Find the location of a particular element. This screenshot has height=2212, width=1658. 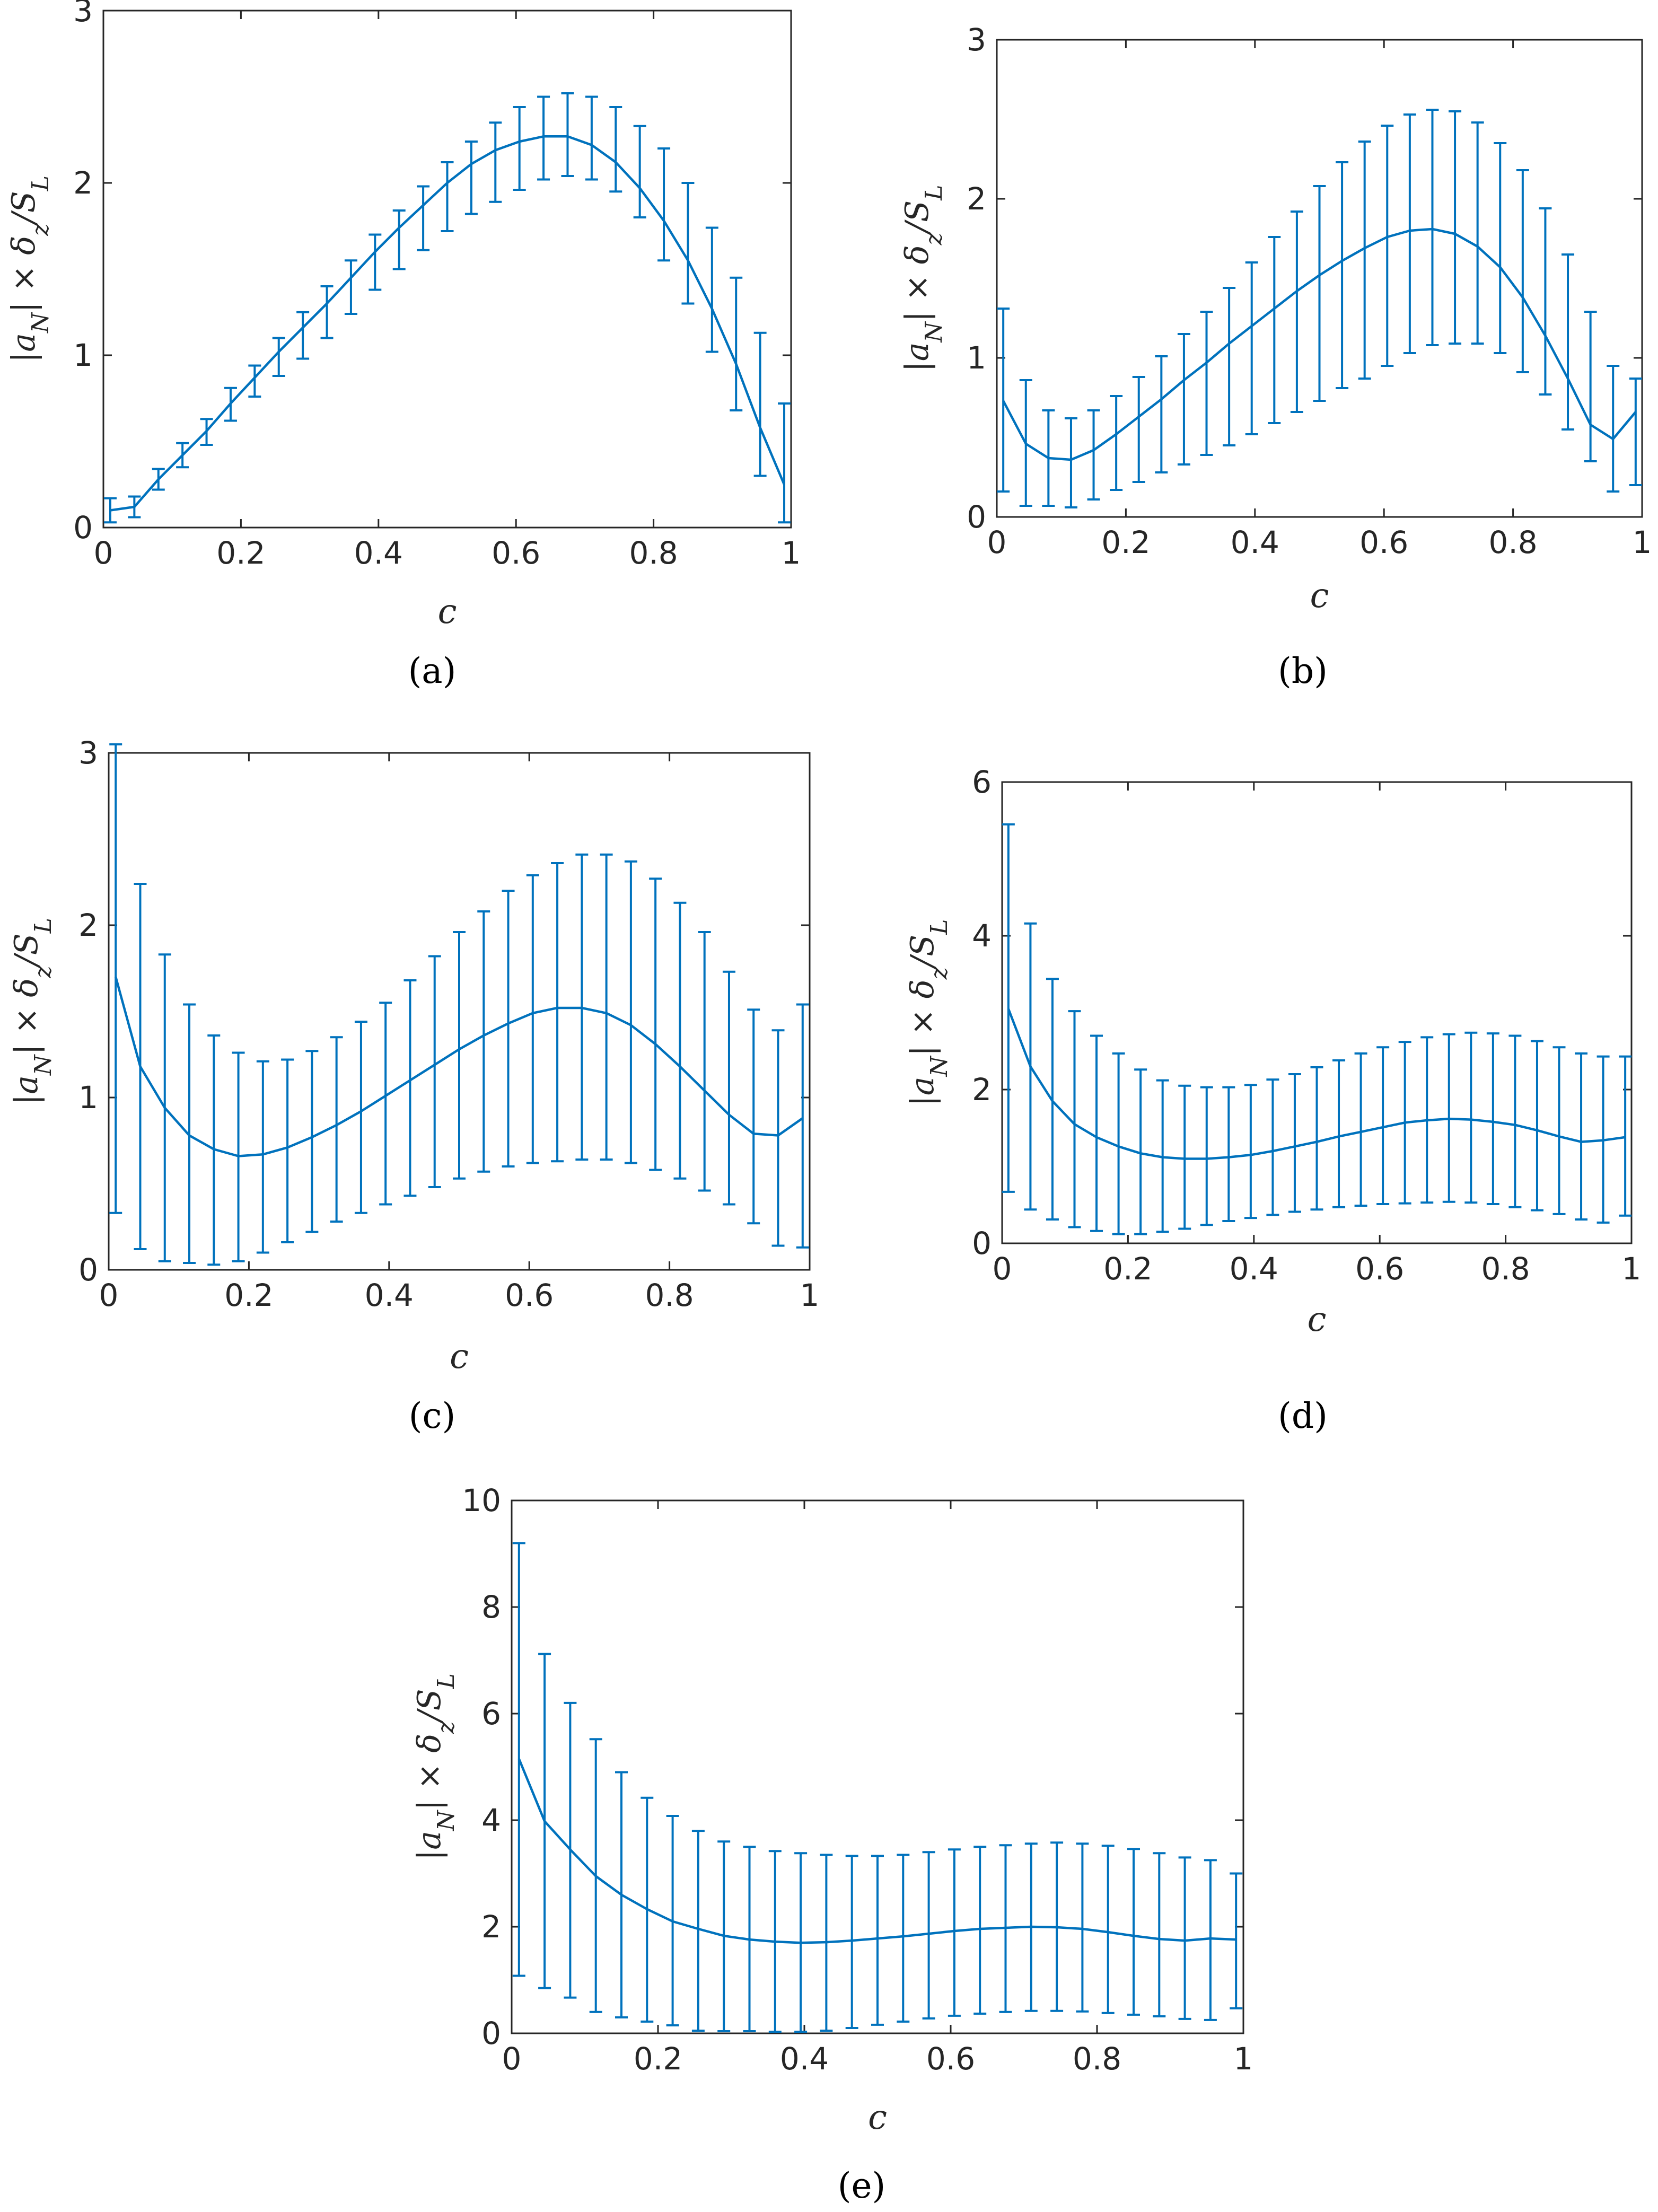

x-tick-label: 0 is located at coordinates (104, 553).